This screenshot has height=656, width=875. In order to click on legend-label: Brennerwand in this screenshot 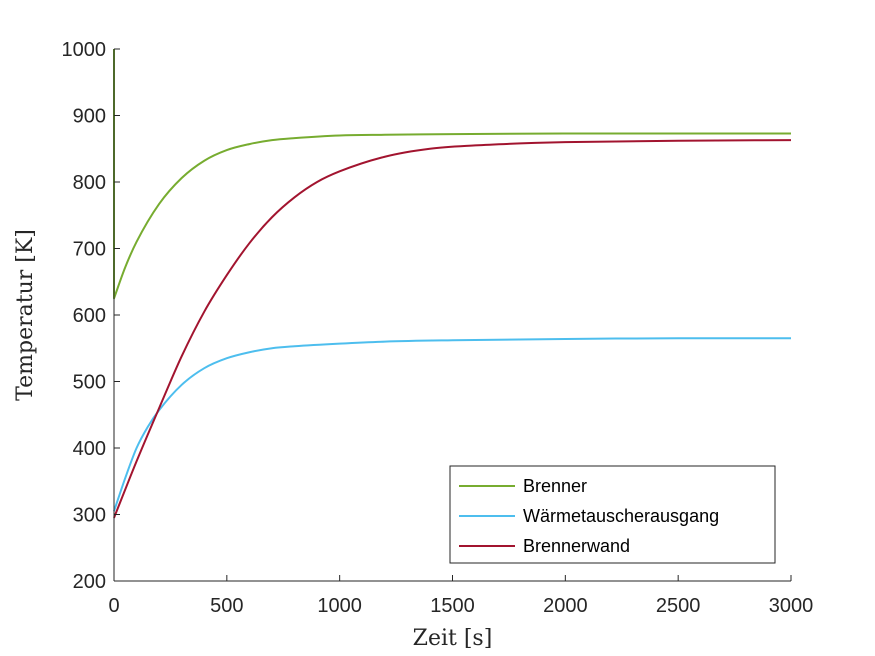, I will do `click(576, 546)`.